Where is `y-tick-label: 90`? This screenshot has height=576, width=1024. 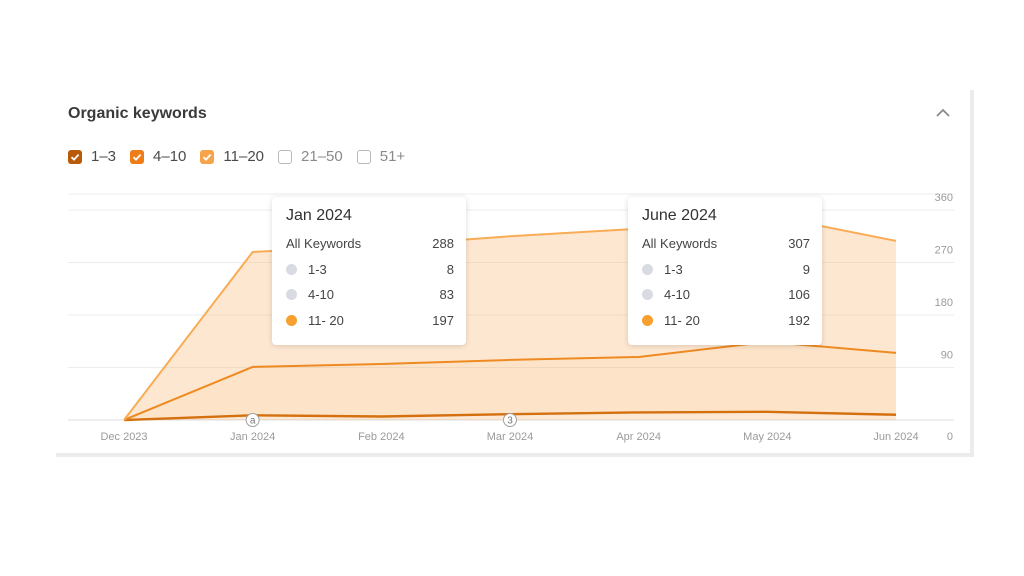 y-tick-label: 90 is located at coordinates (947, 356).